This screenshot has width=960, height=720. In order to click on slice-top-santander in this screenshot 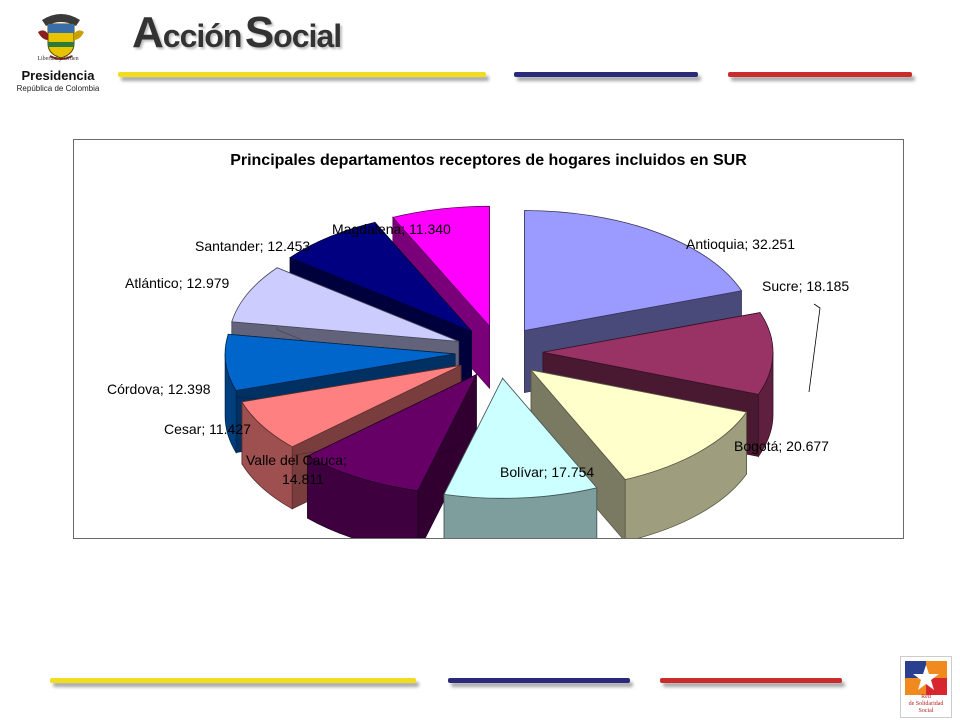, I will do `click(380, 277)`.